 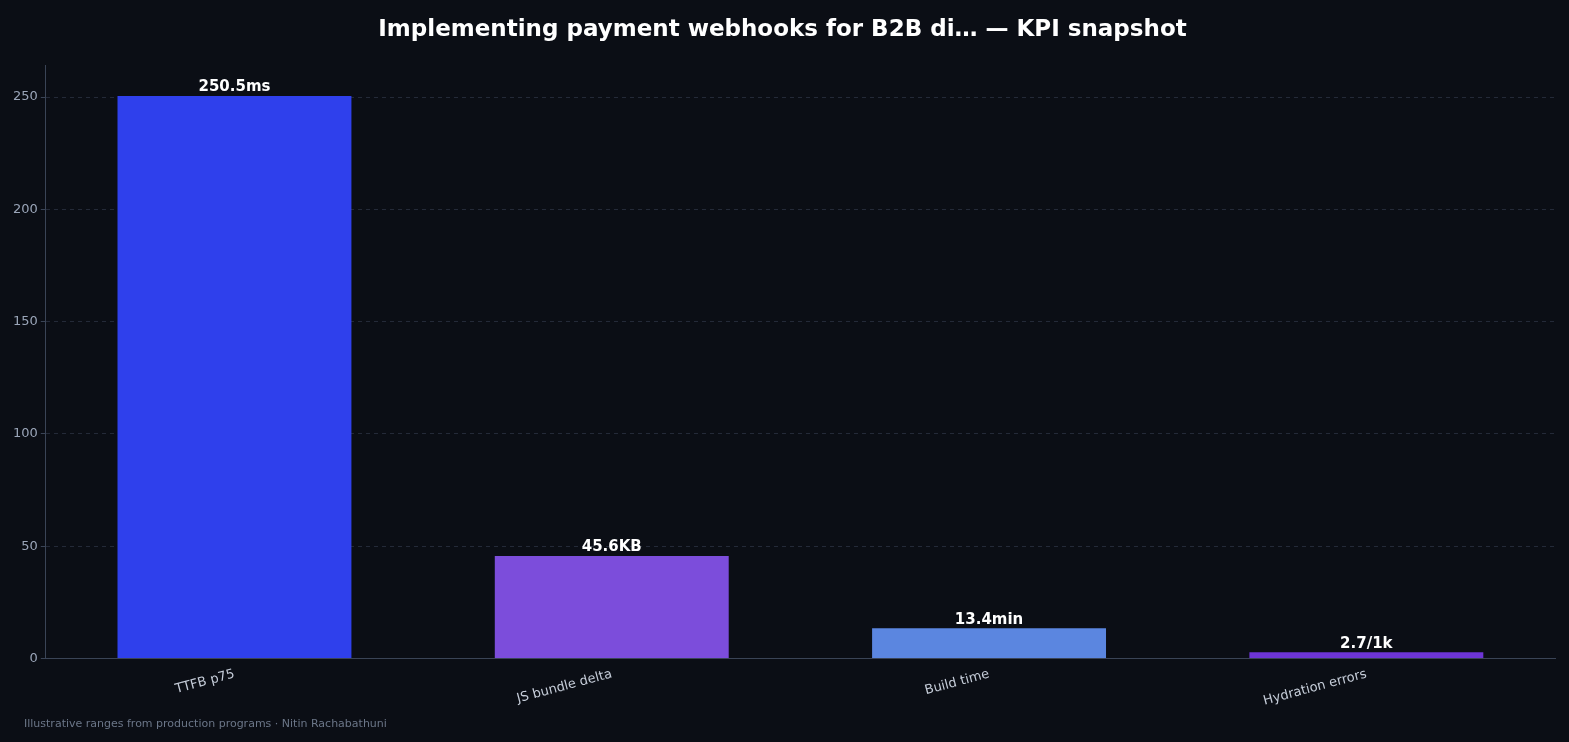 What do you see at coordinates (25, 96) in the screenshot?
I see `y-tick-label: 250` at bounding box center [25, 96].